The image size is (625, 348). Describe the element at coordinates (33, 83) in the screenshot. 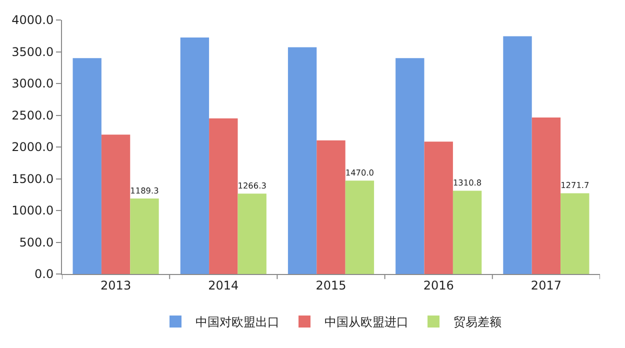

I see `y-tick-label: 3000.0` at that location.